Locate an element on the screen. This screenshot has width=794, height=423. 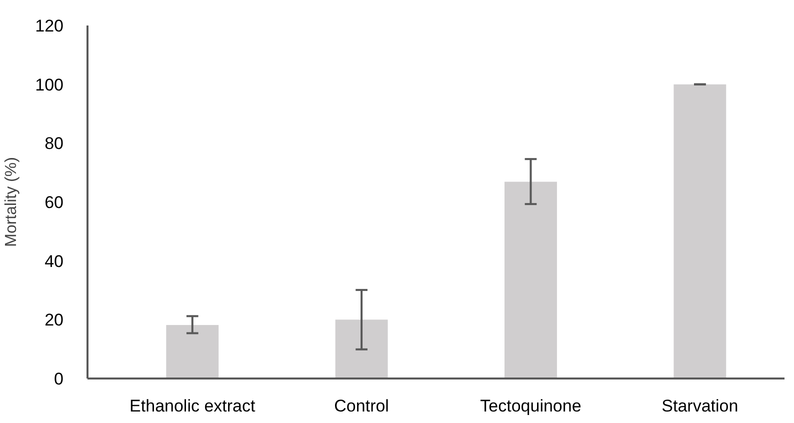
y-tick-label: 120 is located at coordinates (49, 26).